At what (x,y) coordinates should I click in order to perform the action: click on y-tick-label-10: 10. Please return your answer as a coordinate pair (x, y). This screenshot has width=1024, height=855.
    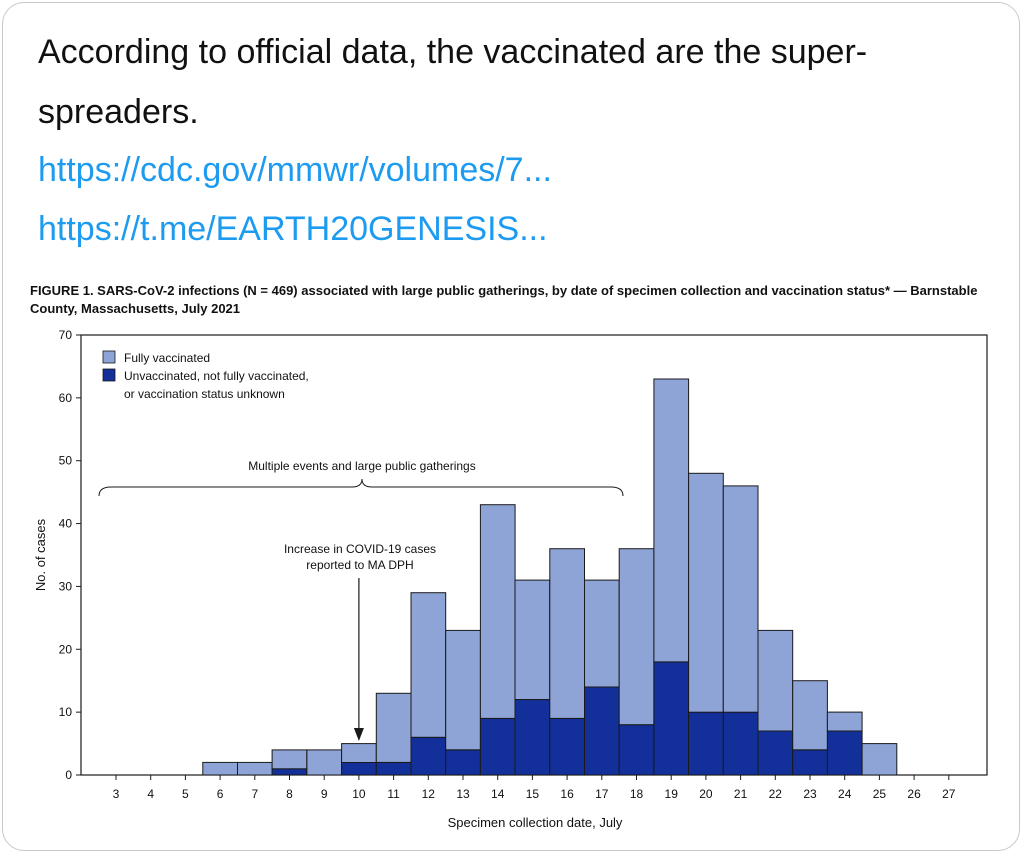
    Looking at the image, I should click on (66, 712).